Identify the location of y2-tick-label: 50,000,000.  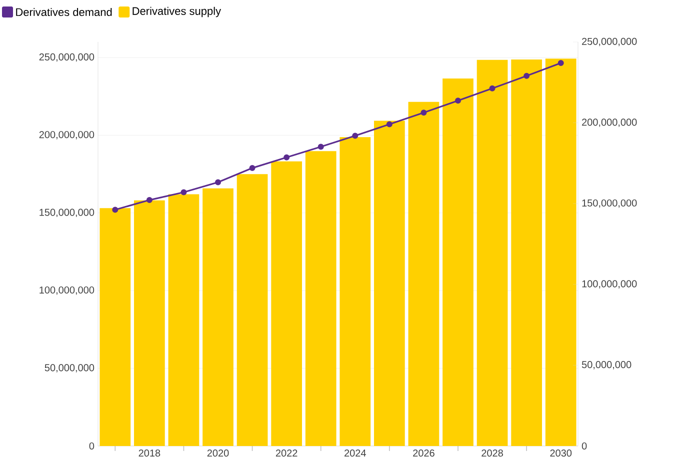
(607, 365).